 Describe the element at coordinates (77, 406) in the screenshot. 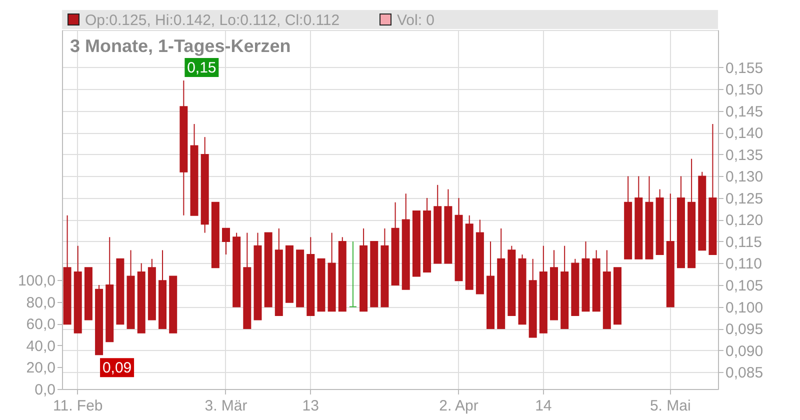

I see `x-tick-label: 11. Feb` at that location.